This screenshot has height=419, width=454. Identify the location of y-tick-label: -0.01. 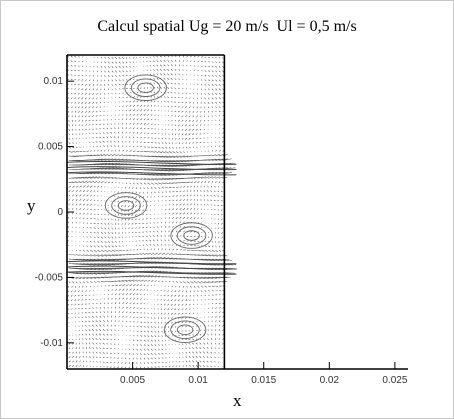
(51, 343).